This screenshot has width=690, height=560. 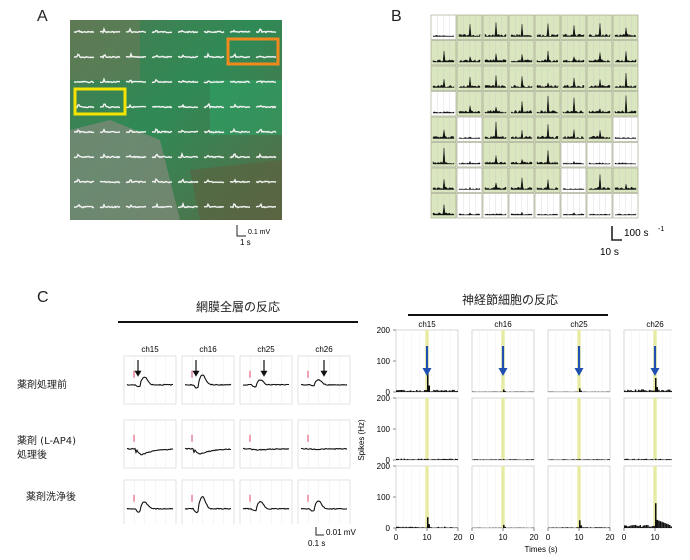 I want to click on scale-time: 1 s, so click(x=245, y=242).